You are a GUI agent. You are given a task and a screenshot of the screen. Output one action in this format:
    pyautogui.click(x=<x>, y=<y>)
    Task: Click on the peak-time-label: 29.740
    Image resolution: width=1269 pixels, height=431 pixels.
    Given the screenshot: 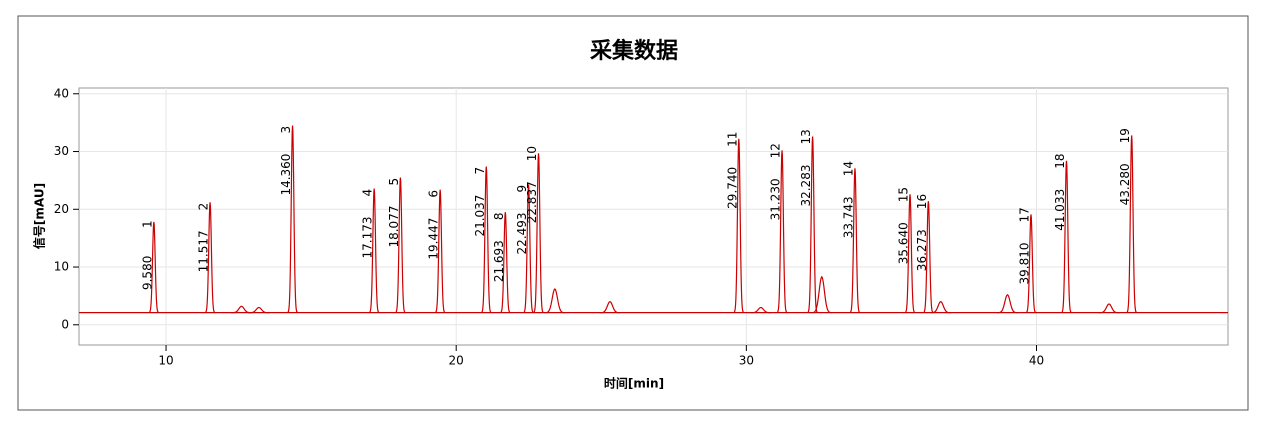 What is the action you would take?
    pyautogui.click(x=732, y=188)
    